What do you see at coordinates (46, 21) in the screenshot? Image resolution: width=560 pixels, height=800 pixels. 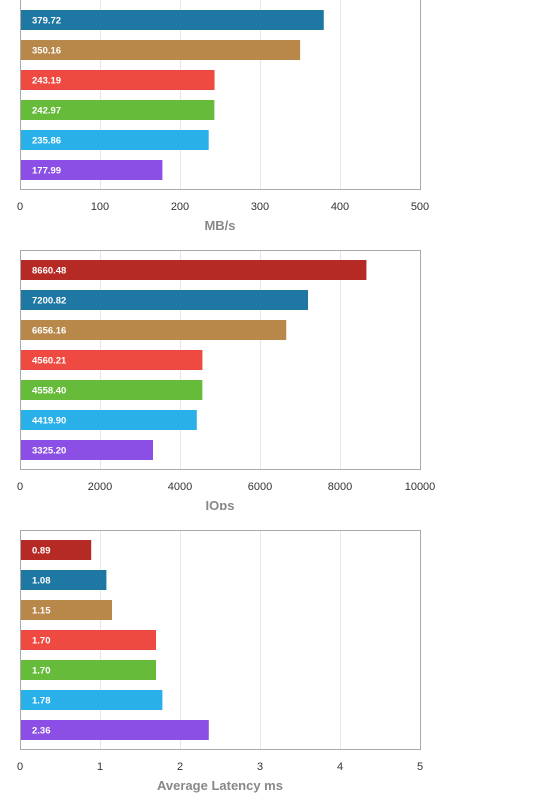 I see `bar-value-label: 379.72` at bounding box center [46, 21].